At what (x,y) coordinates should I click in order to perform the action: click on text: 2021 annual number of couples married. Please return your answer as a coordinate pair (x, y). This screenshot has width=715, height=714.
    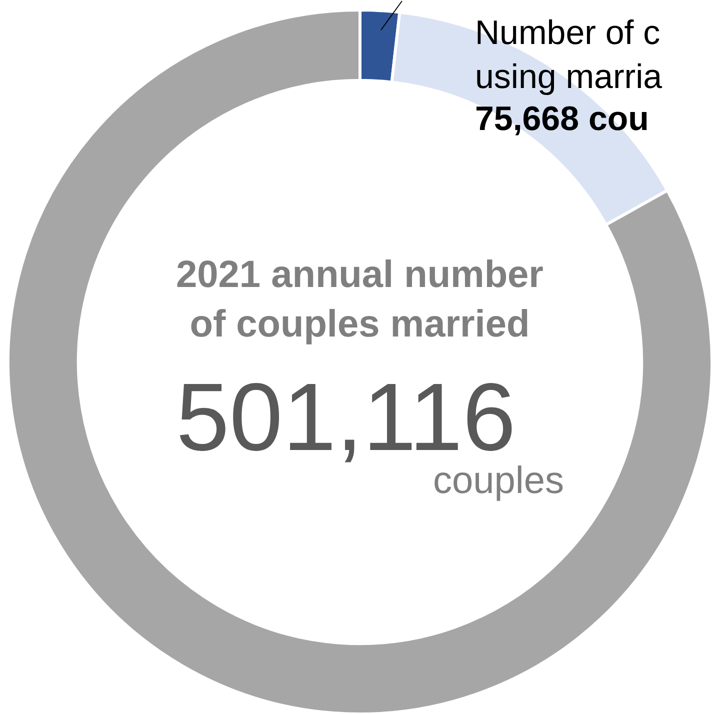
    Looking at the image, I should click on (360, 300).